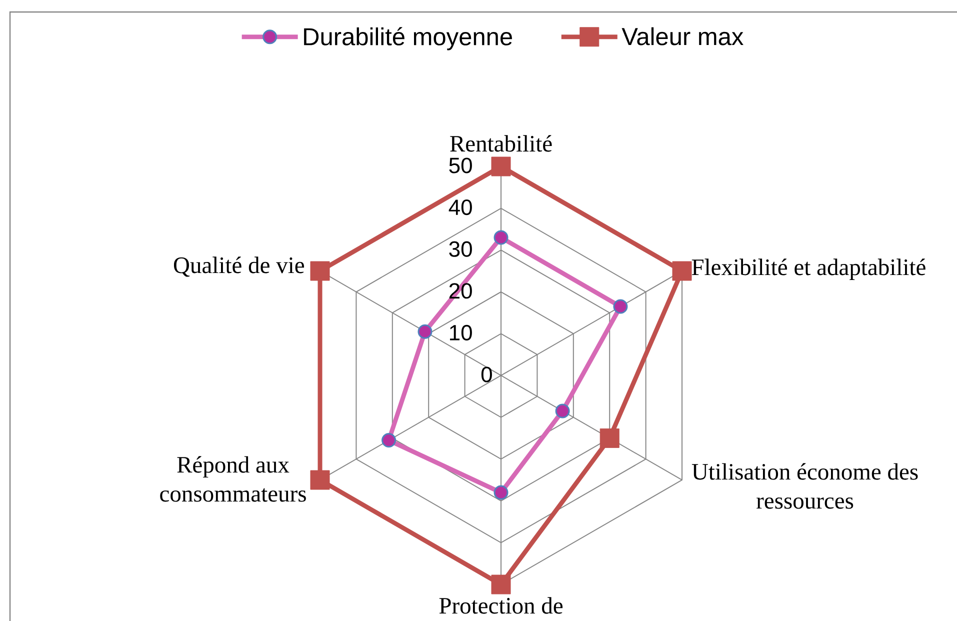 Image resolution: width=957 pixels, height=621 pixels. Describe the element at coordinates (460, 249) in the screenshot. I see `y-tick-label: 30` at that location.